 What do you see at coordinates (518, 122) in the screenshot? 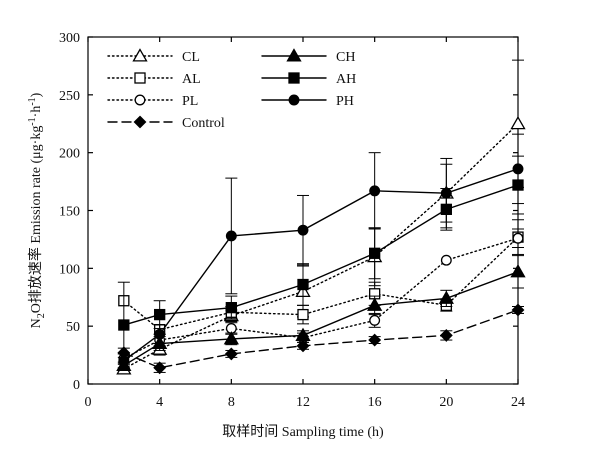
I see `point-cl` at bounding box center [518, 122].